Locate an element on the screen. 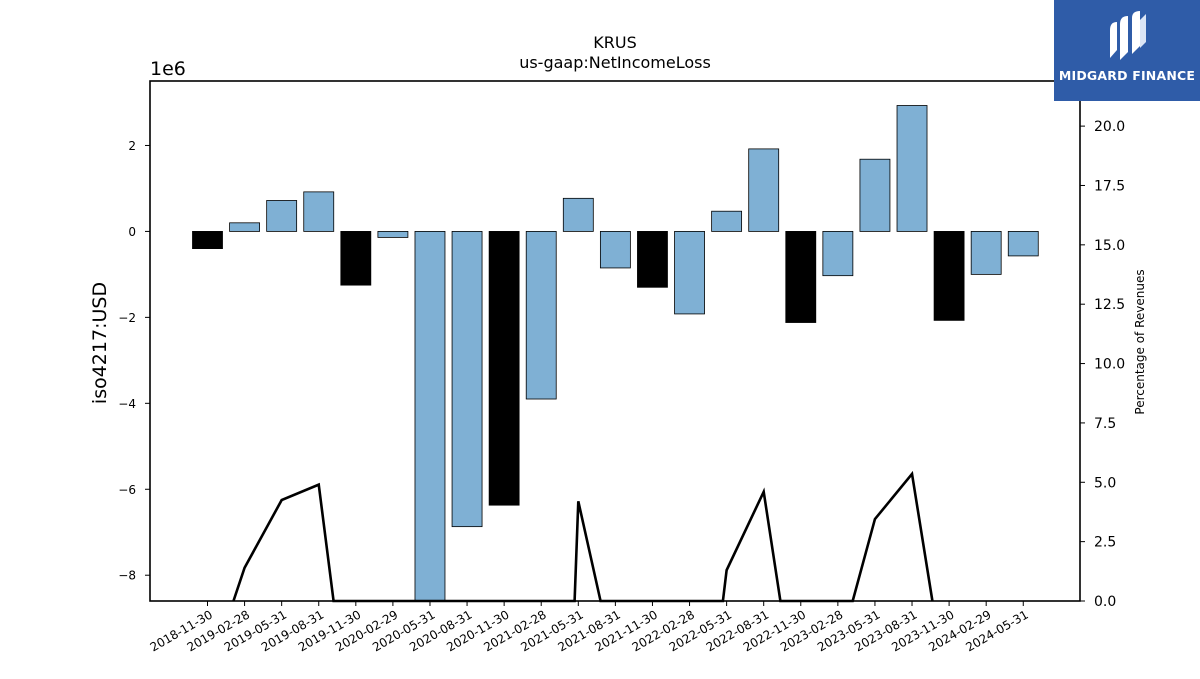  chart-title: KRUS is located at coordinates (614, 42).